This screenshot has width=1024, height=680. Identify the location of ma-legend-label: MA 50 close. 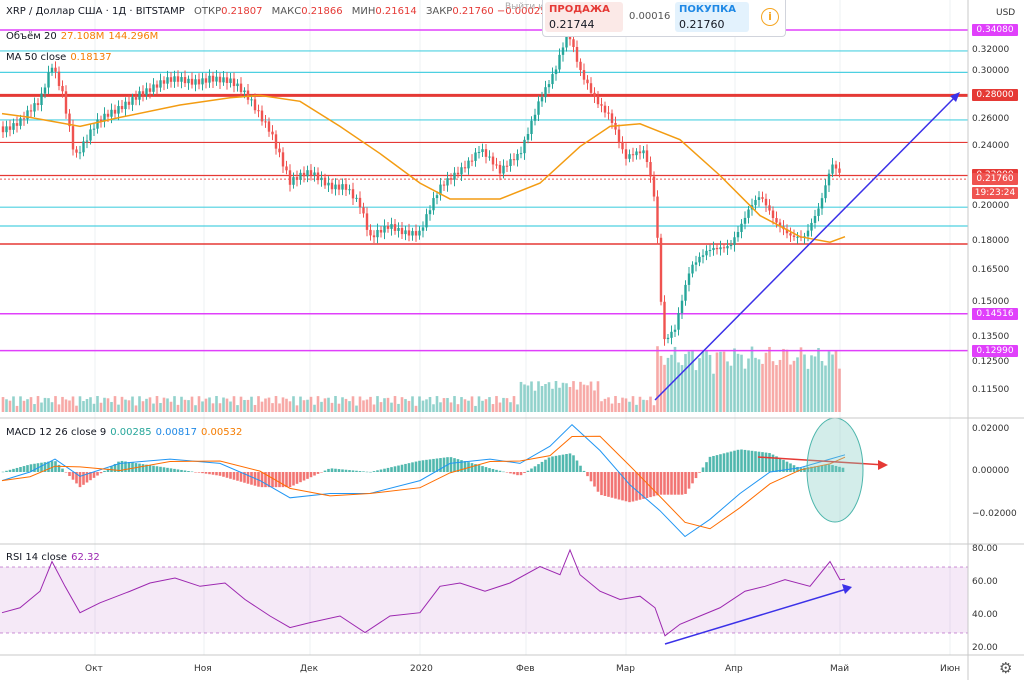
(36, 57).